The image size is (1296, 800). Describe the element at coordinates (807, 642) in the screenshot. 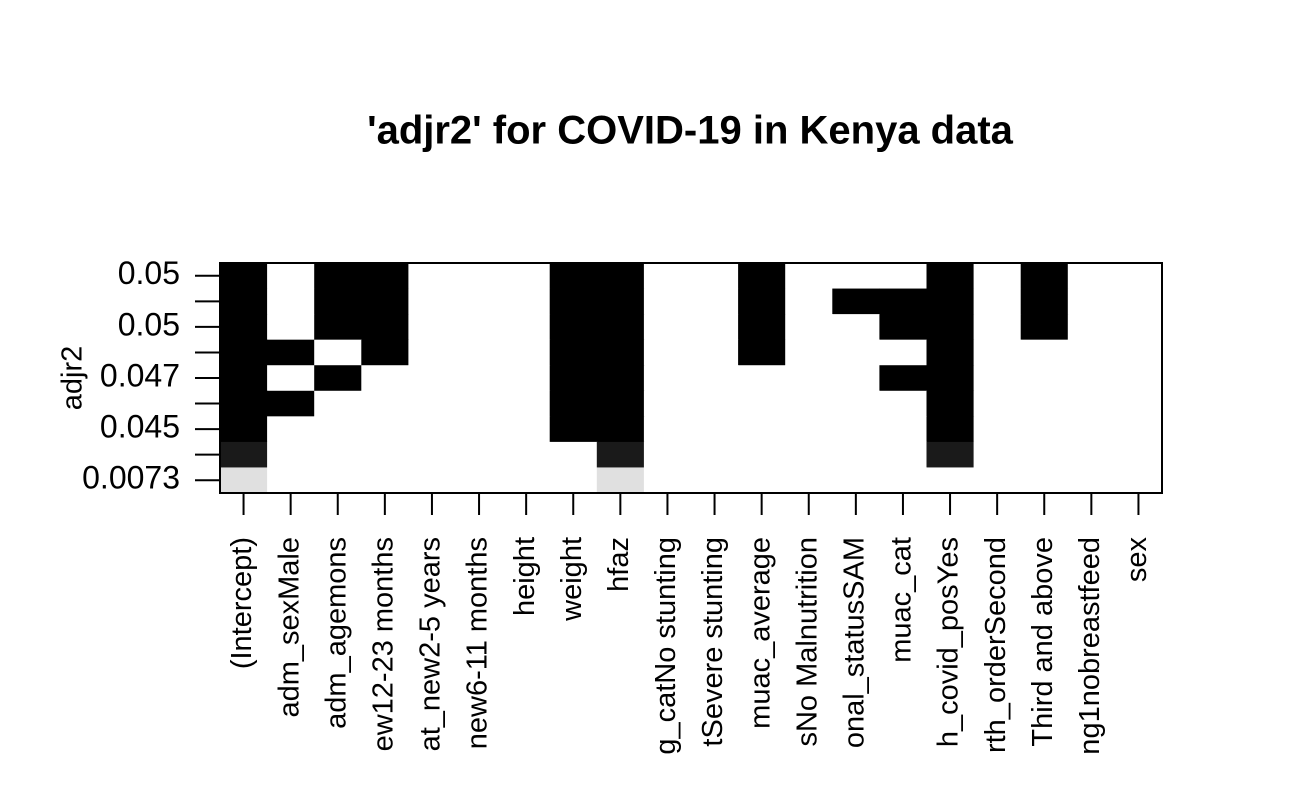

I see `x-tick-label: sNo Malnutrition` at that location.